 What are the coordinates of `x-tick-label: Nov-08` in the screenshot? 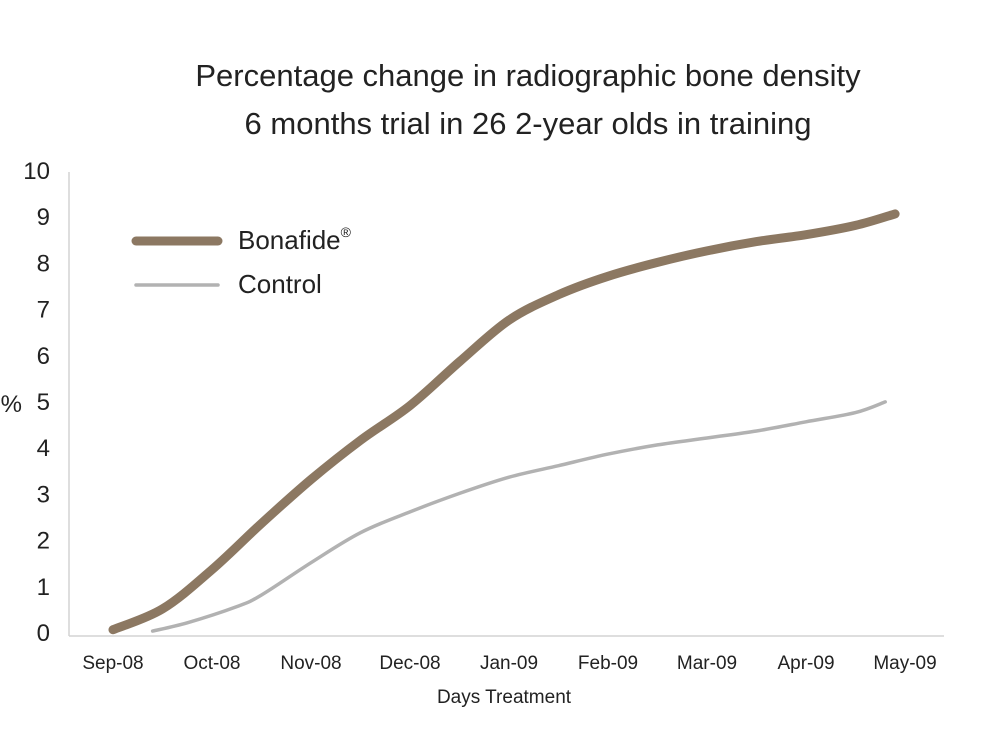 It's located at (310, 663).